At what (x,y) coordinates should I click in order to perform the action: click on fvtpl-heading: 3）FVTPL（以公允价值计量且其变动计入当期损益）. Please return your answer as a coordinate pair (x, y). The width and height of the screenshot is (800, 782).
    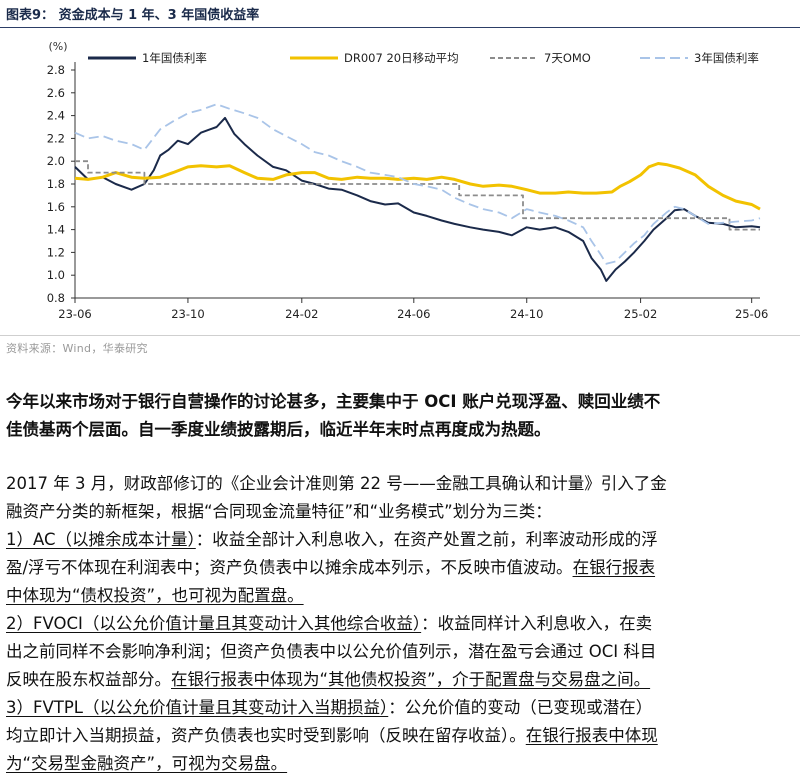
    Looking at the image, I should click on (197, 707).